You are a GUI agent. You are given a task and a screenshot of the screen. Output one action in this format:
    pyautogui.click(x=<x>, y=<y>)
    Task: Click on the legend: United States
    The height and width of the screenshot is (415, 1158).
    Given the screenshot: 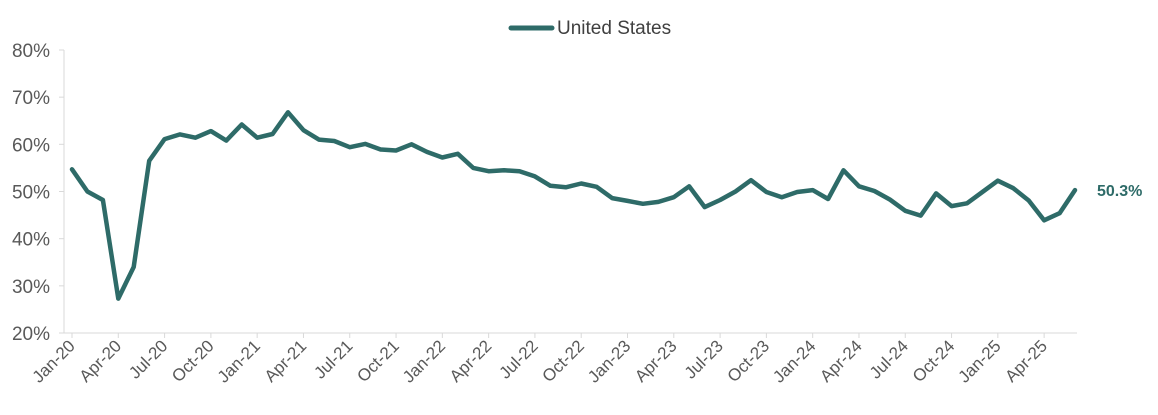 What is the action you would take?
    pyautogui.click(x=589, y=28)
    